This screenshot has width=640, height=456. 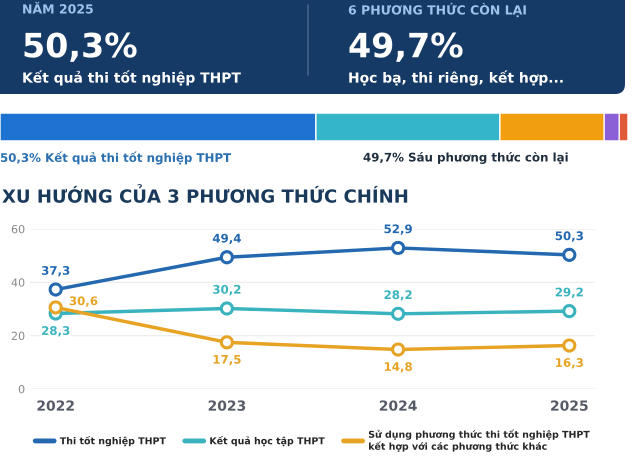 I want to click on legend-label: Sử dụng phương thức thi tốt nghiệp THPT kết hợp với các phương thức khác, so click(x=479, y=441).